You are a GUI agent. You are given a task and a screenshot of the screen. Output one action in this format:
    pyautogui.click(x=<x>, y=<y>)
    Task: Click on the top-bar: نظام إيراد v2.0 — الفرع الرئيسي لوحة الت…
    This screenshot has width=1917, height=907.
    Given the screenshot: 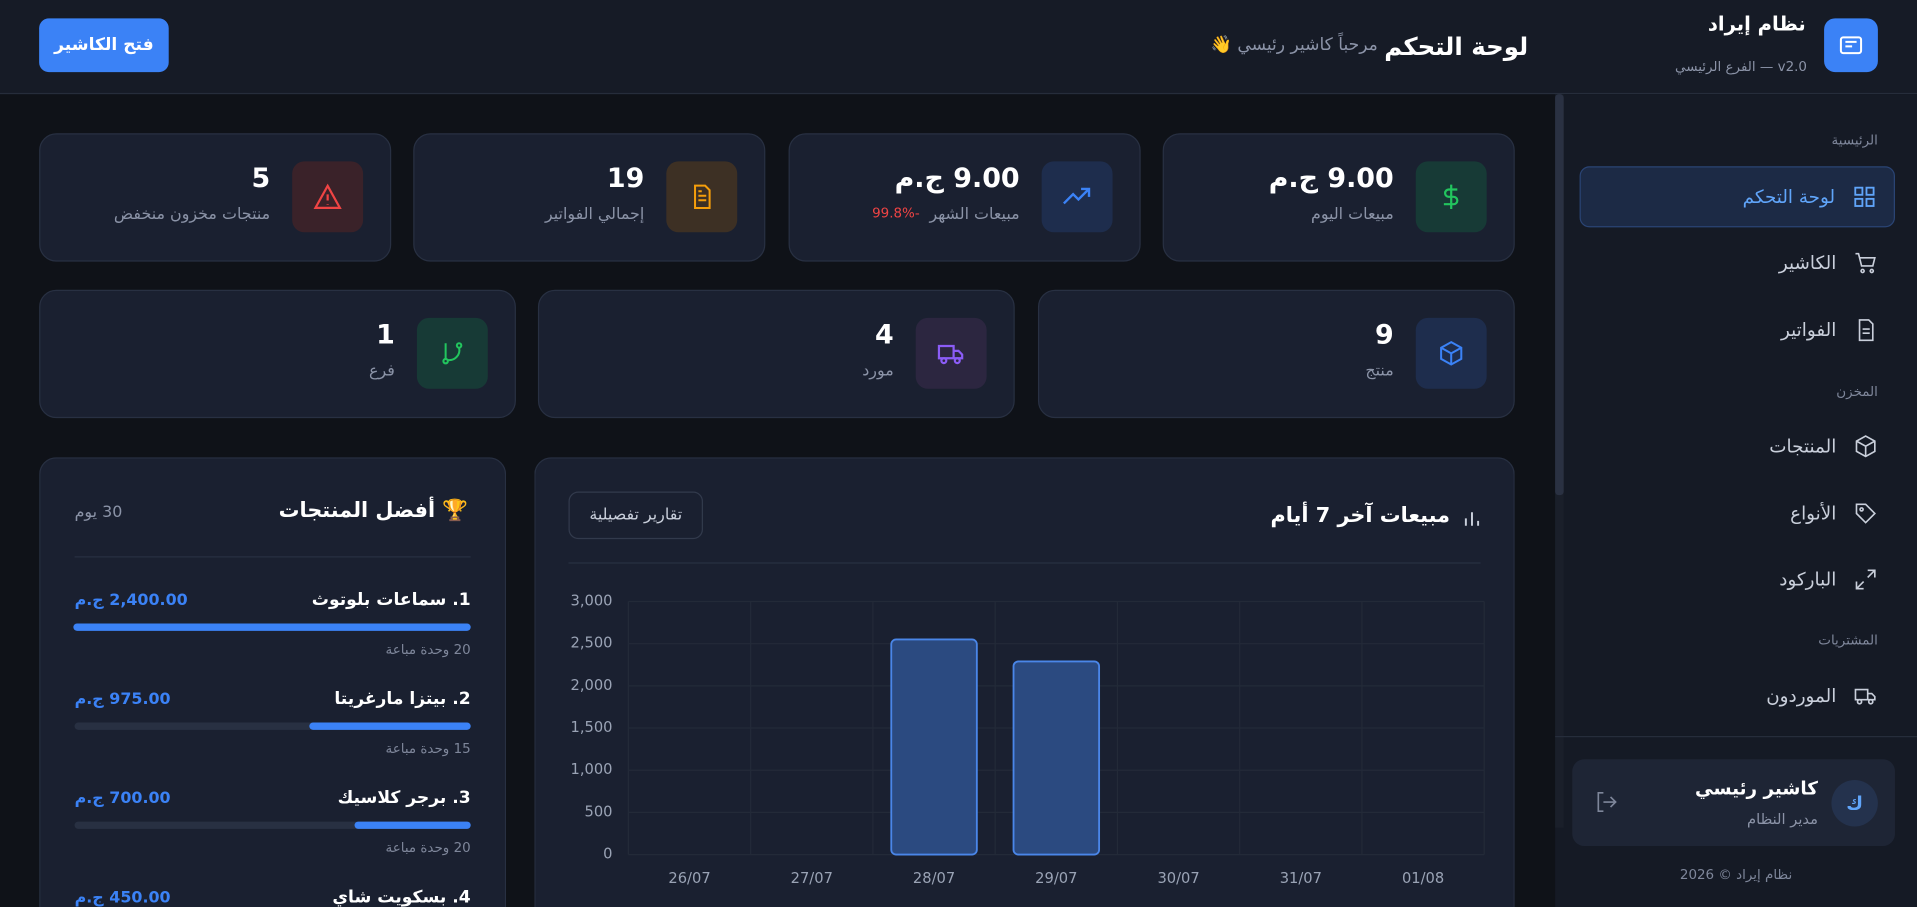 What is the action you would take?
    pyautogui.click(x=958, y=47)
    